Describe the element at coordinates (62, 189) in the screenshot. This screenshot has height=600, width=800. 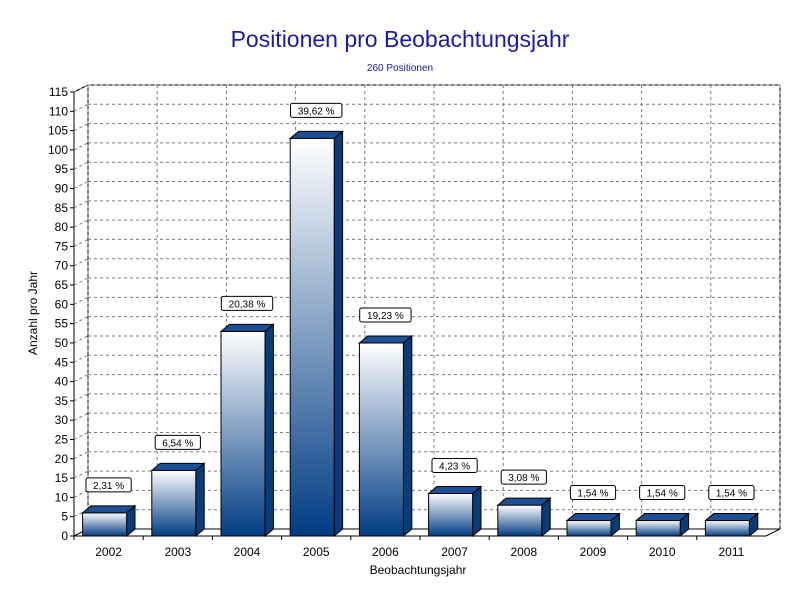
I see `y-tick-label: 90` at that location.